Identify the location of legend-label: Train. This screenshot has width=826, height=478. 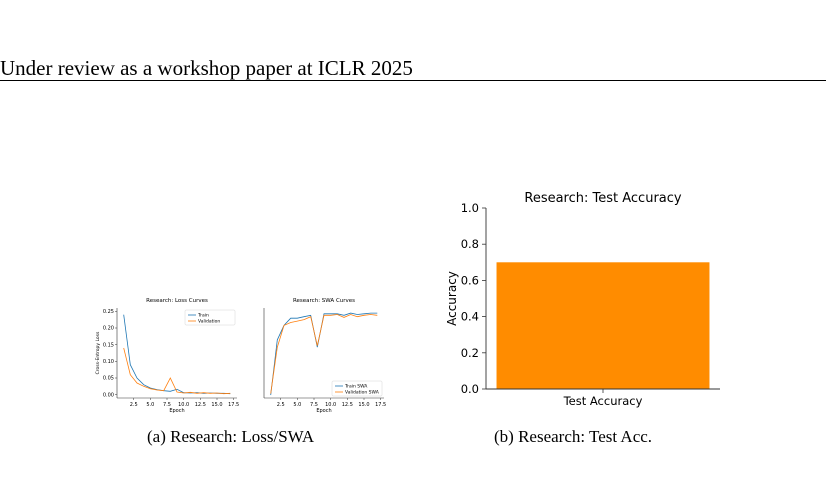
(203, 316).